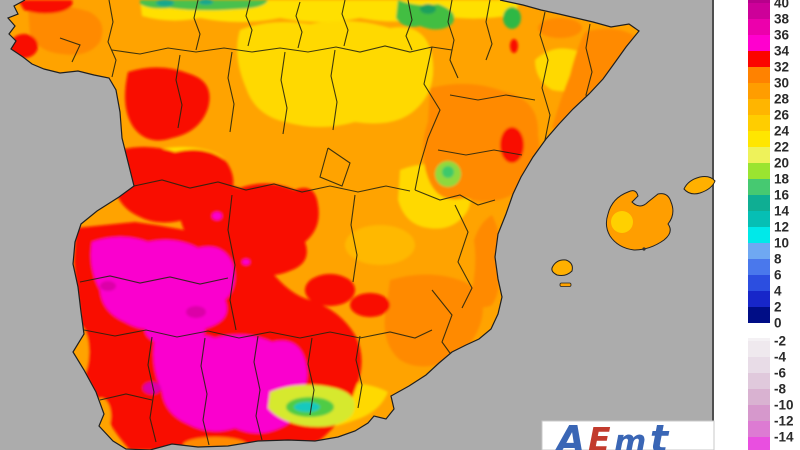  Describe the element at coordinates (780, 341) in the screenshot. I see `scale-label: -2` at that location.